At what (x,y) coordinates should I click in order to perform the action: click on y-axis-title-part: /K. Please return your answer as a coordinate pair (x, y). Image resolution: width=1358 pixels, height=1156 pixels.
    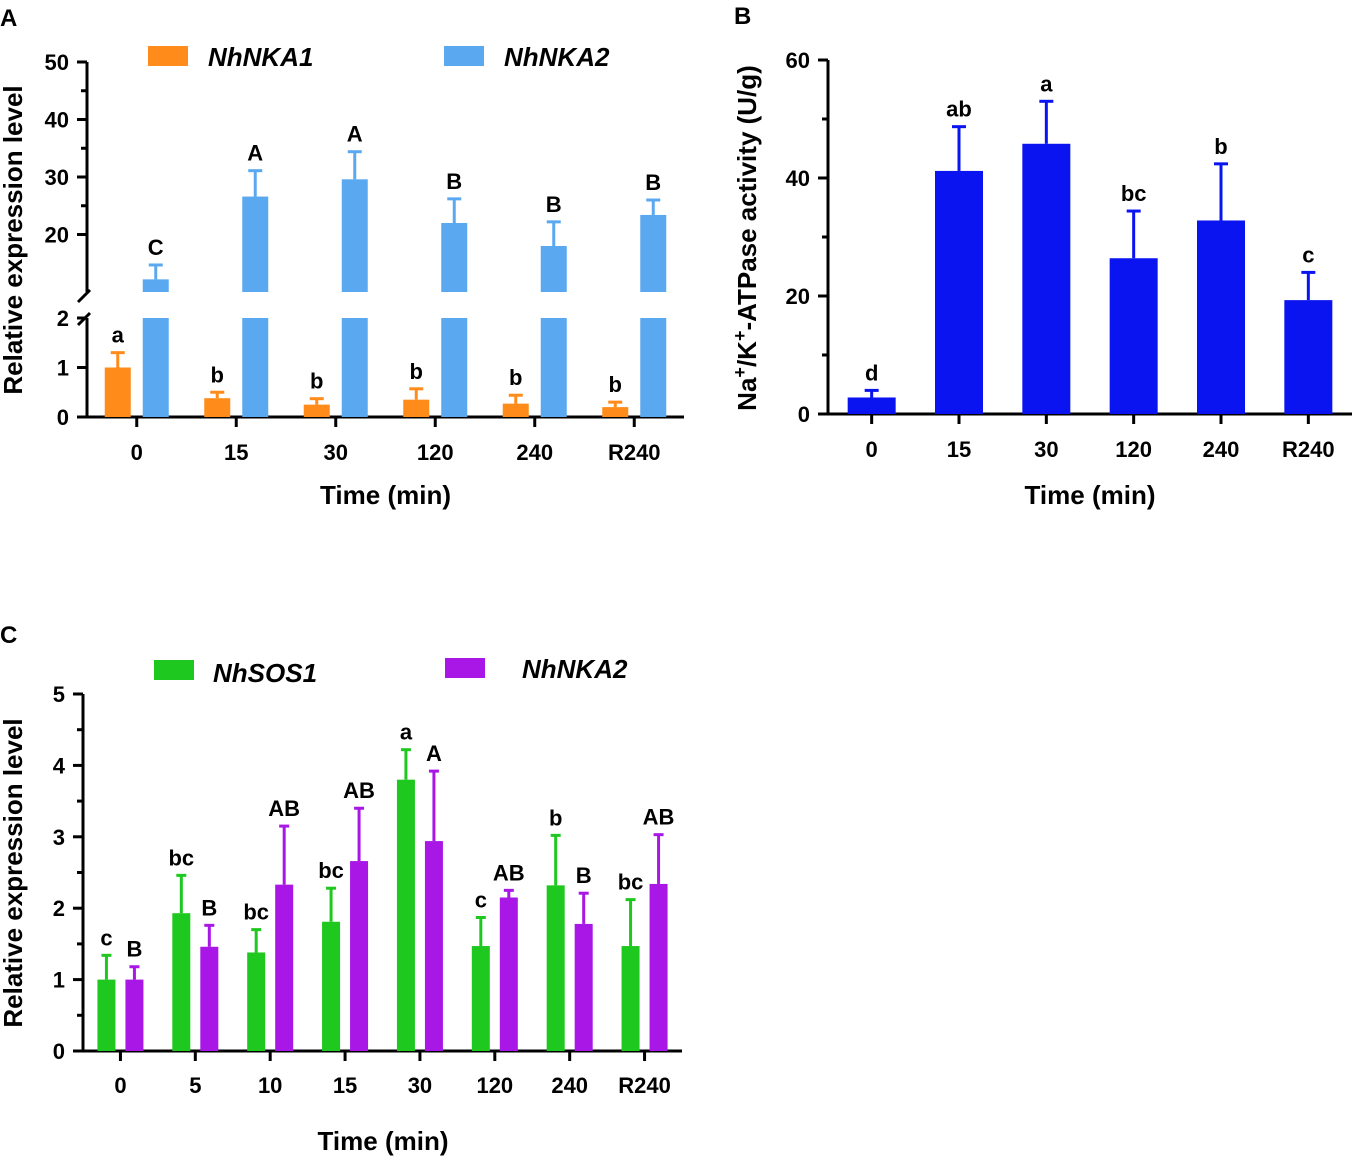
    Looking at the image, I should click on (747, 354).